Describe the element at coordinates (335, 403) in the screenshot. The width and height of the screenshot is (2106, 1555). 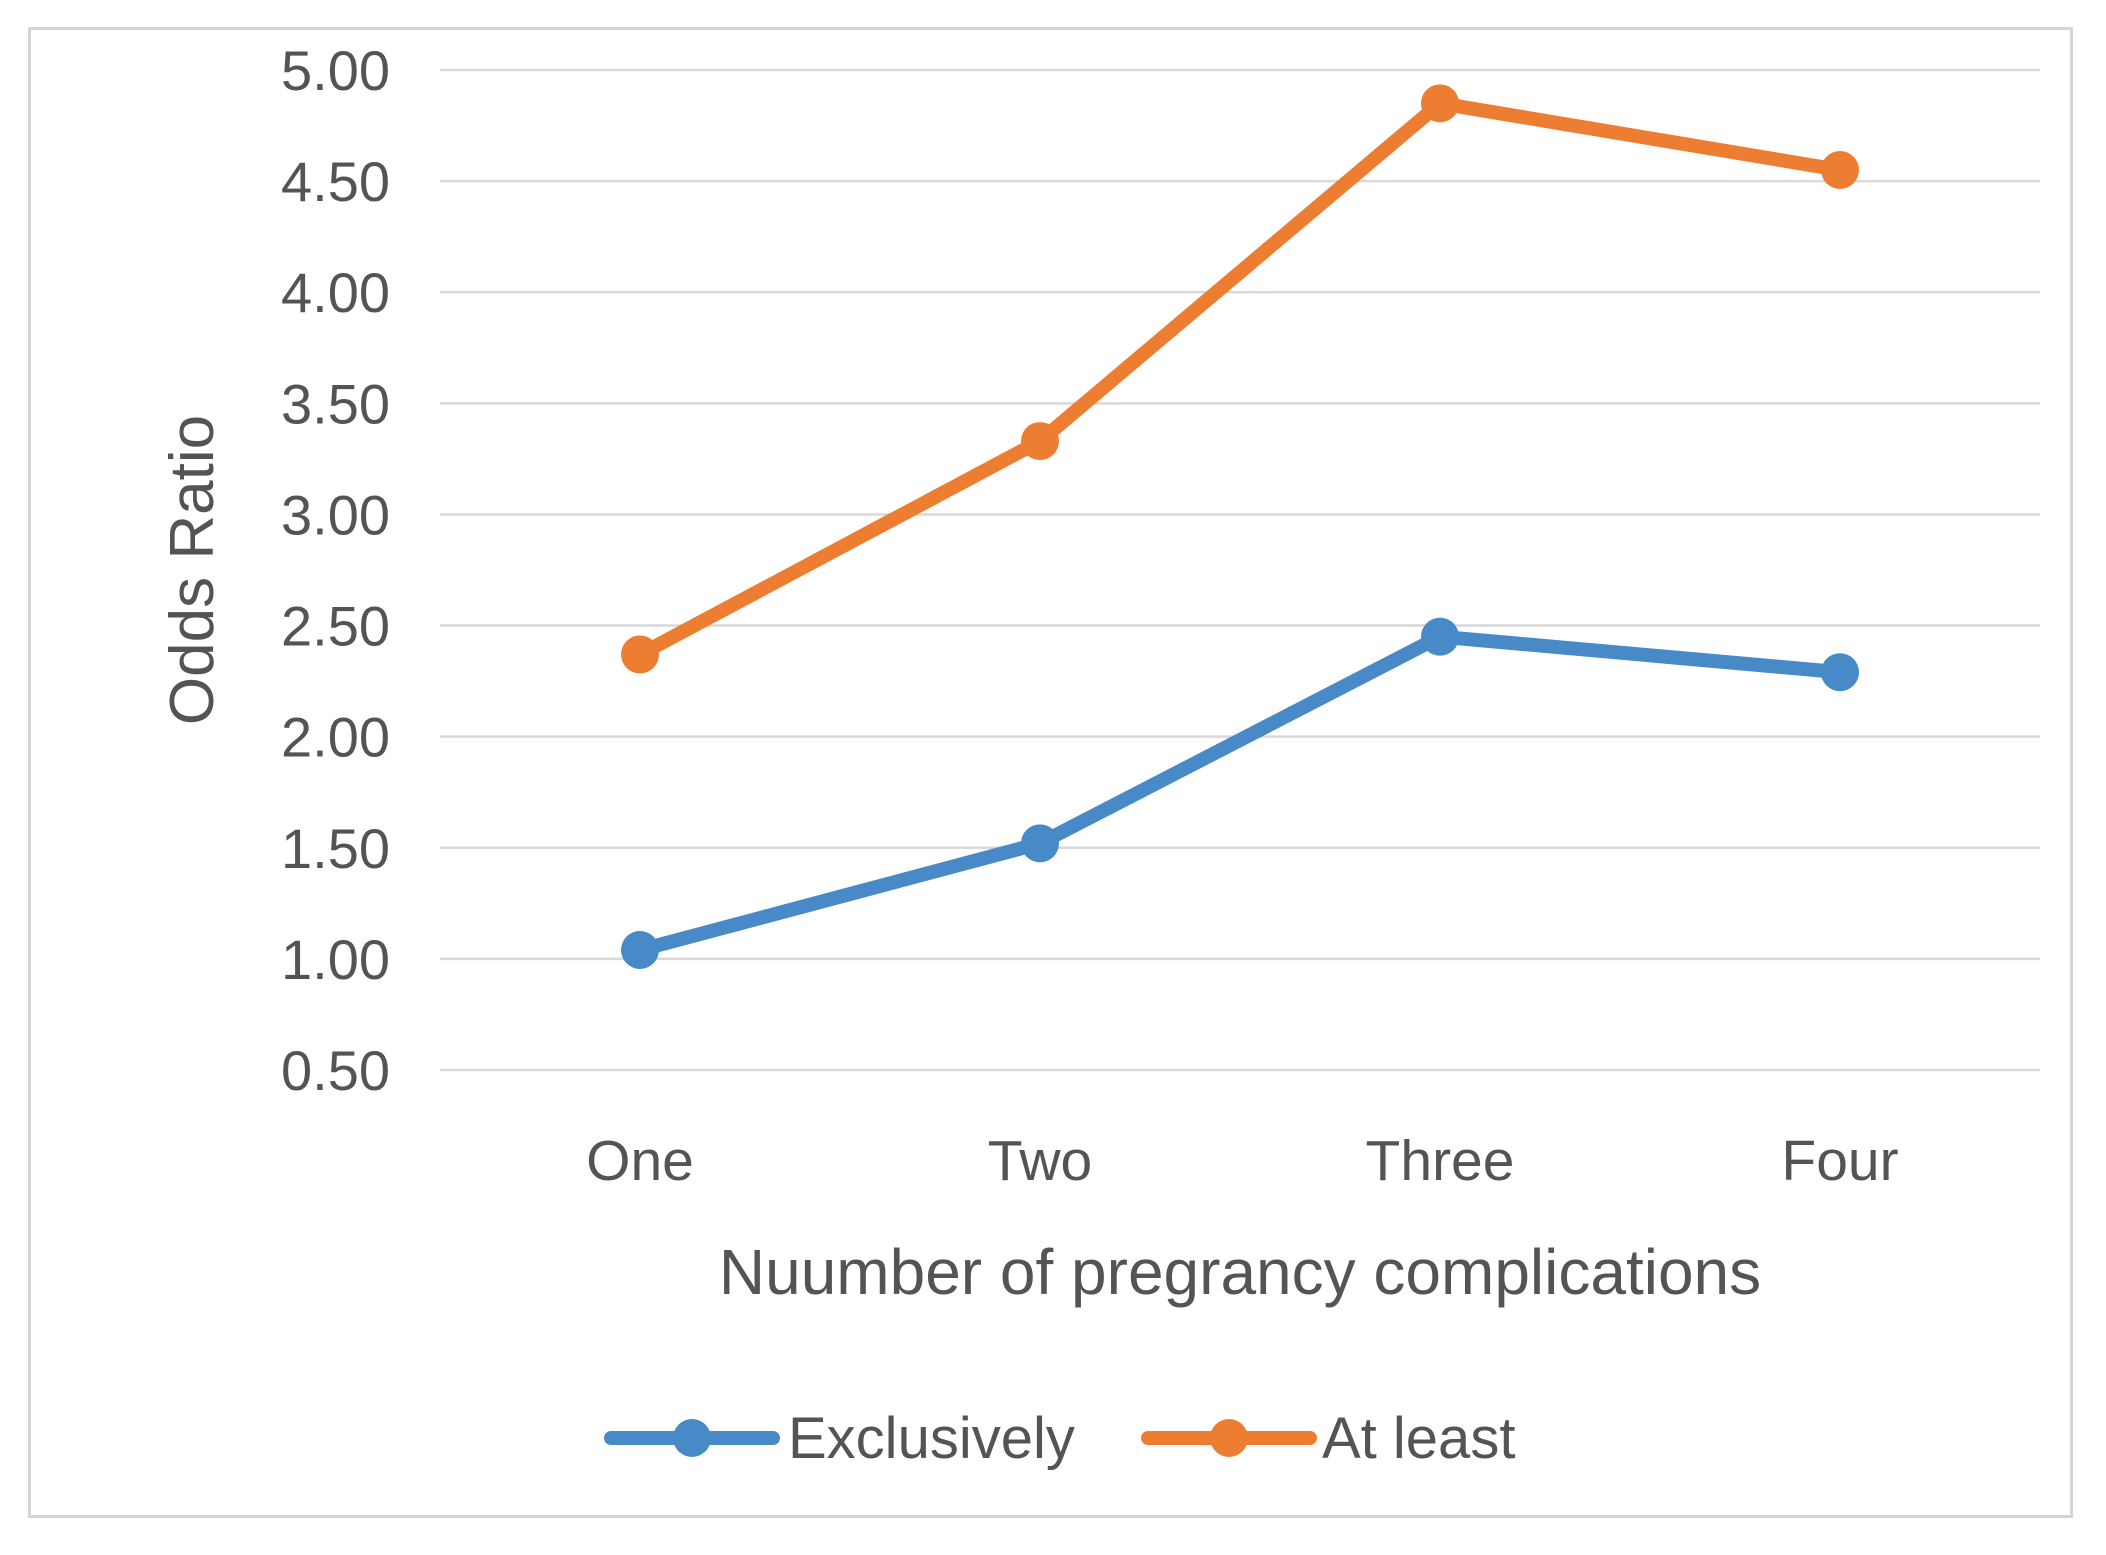
I see `y-tick-label: 3.50` at that location.